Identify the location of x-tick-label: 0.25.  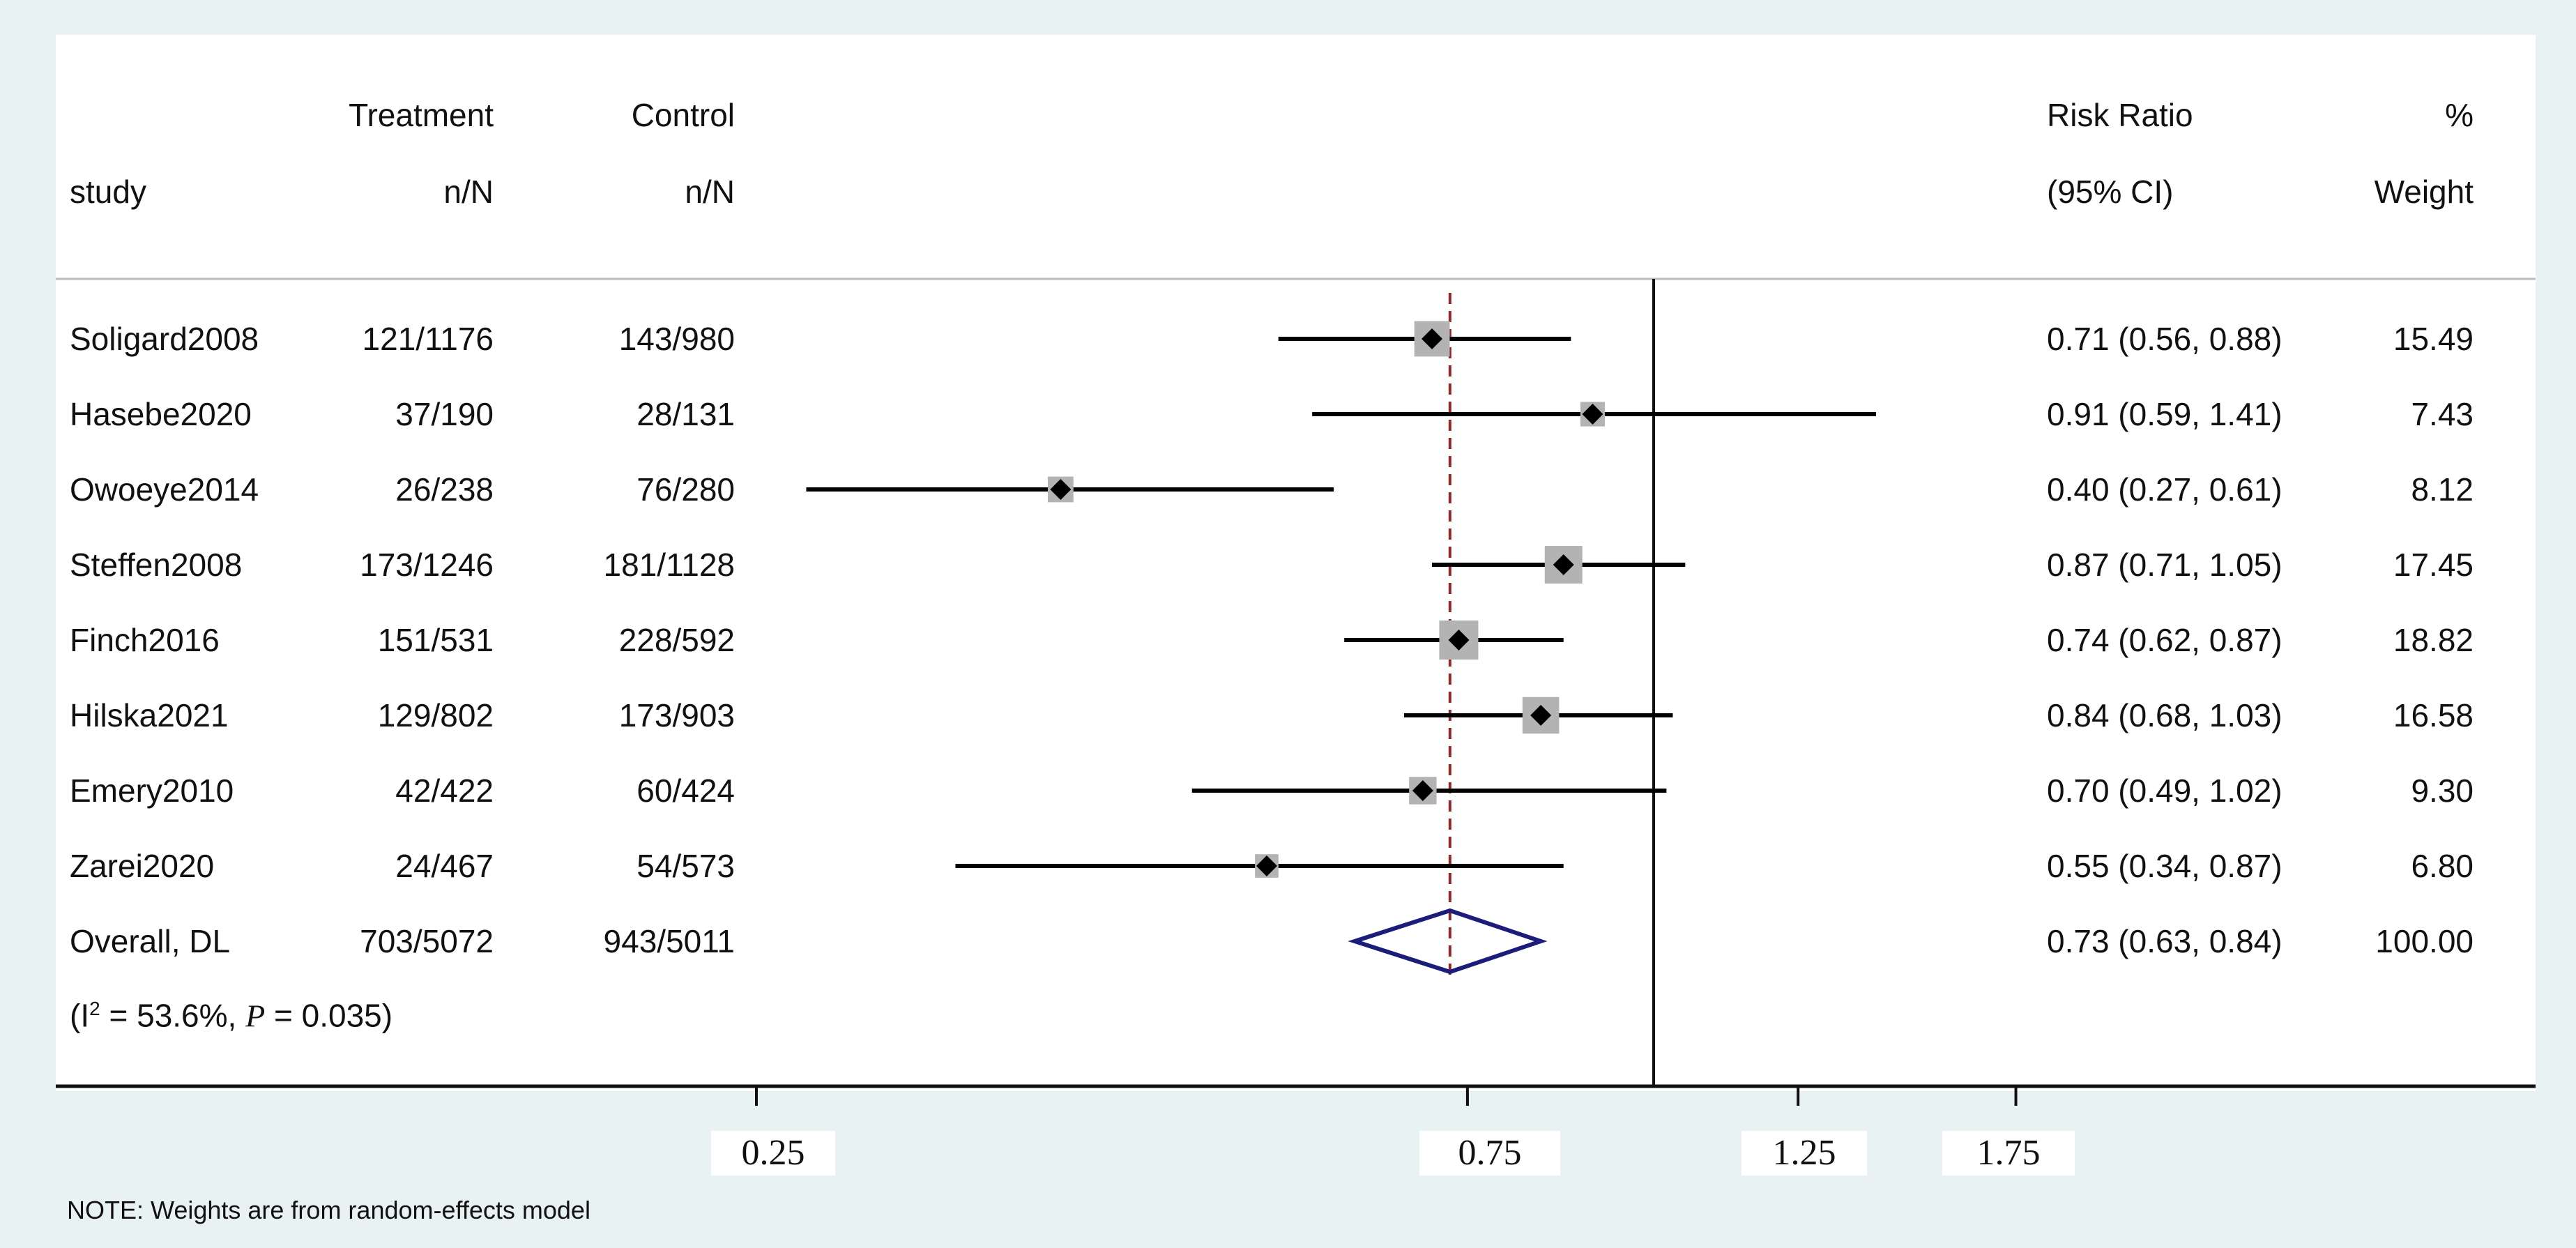
(773, 1153).